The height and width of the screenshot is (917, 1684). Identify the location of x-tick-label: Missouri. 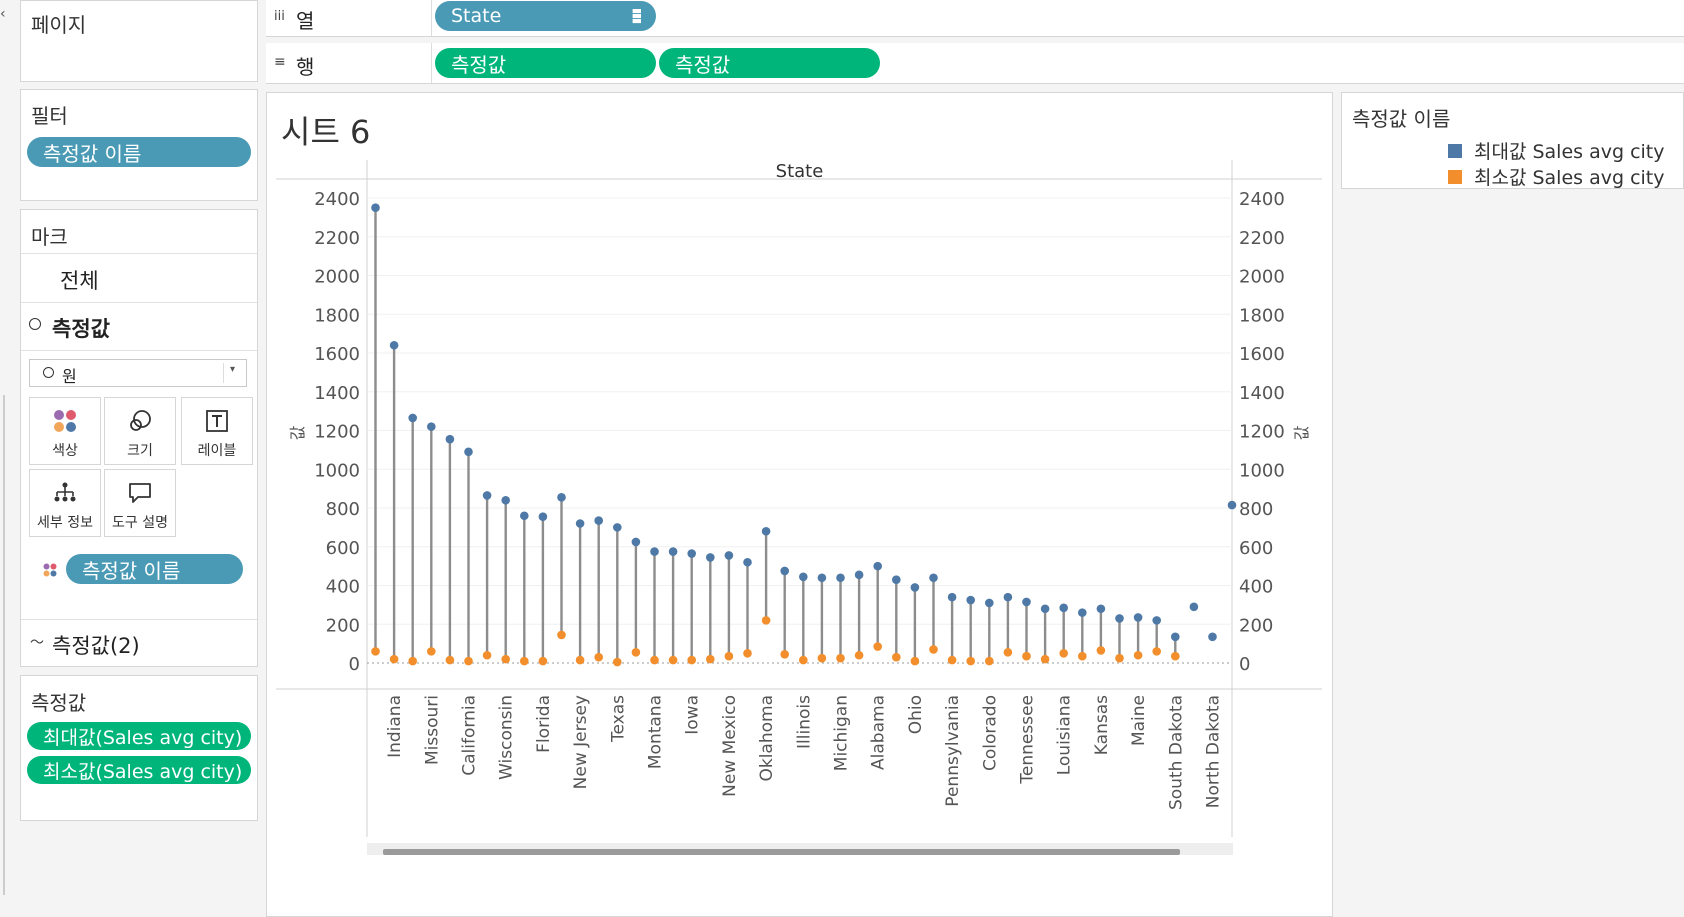
(432, 730).